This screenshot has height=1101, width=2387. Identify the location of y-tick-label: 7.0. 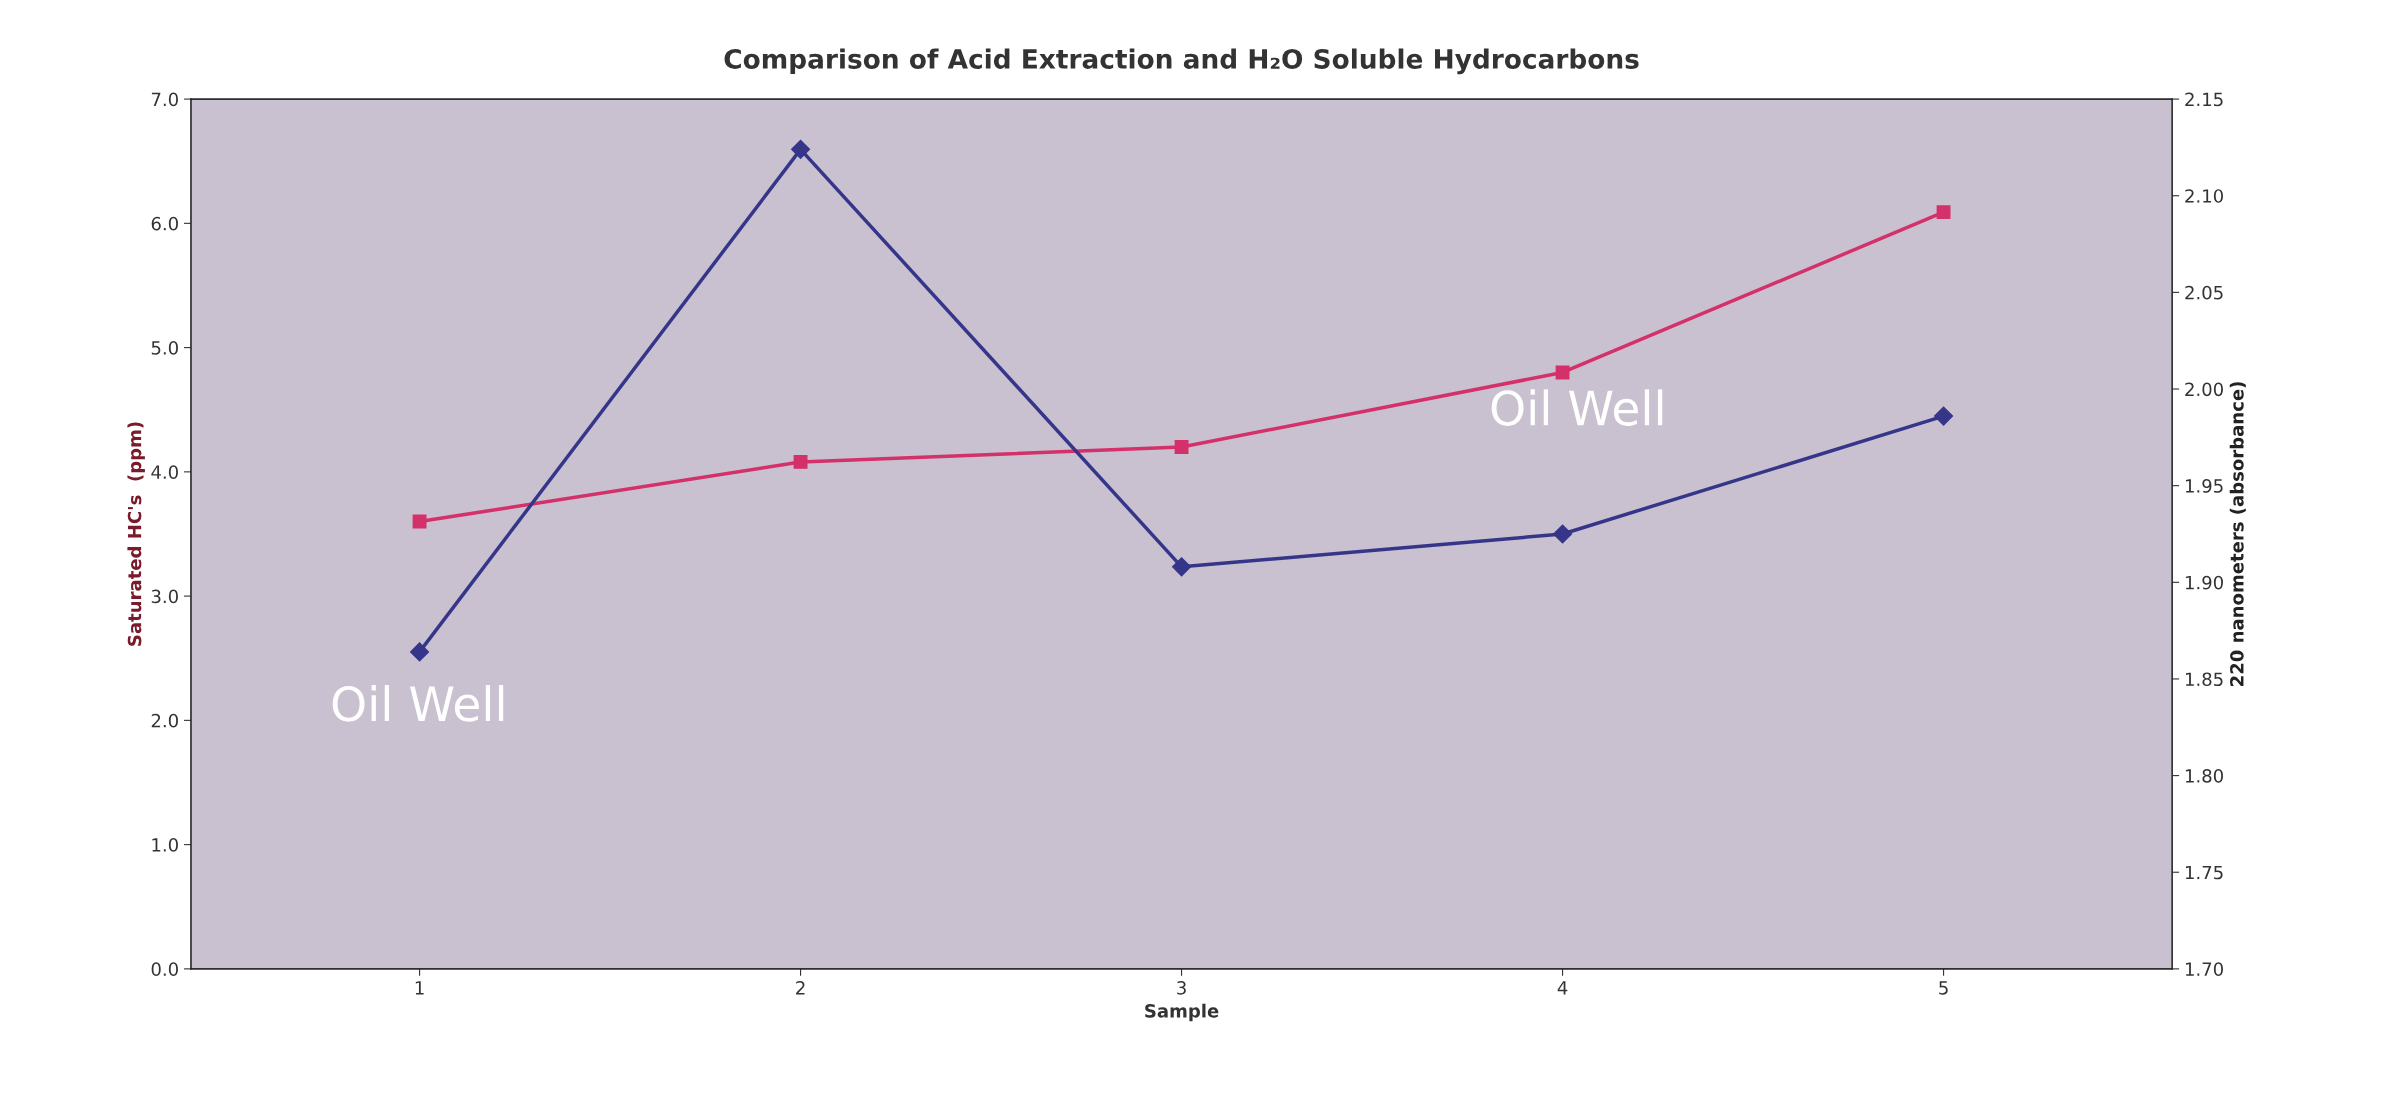
(164, 99).